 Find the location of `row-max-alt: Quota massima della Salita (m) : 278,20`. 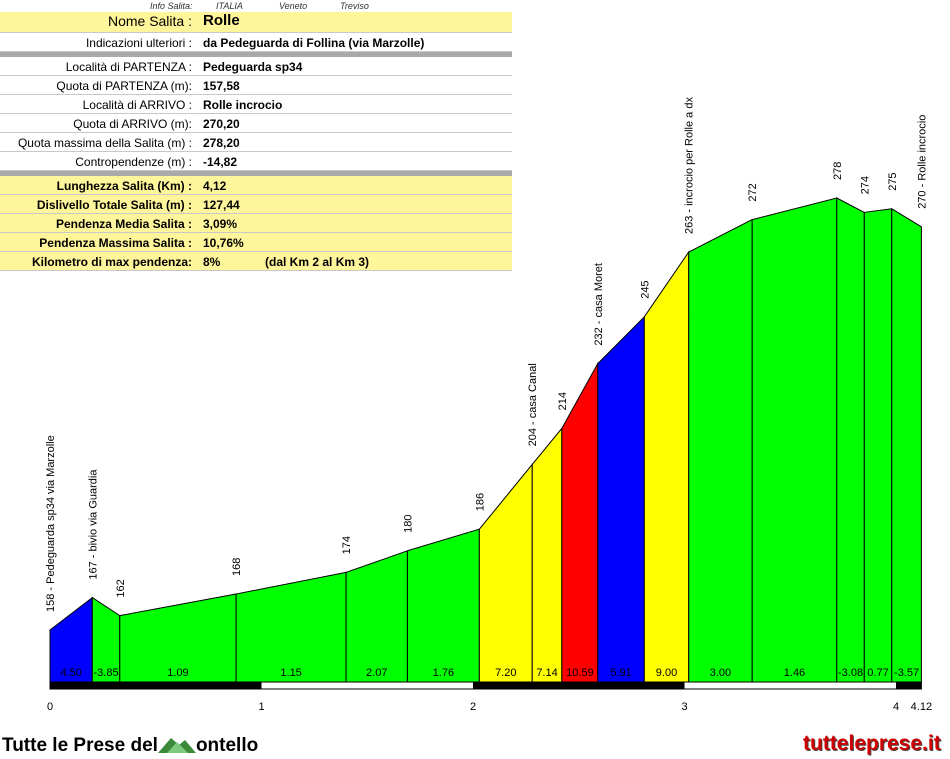

row-max-alt: Quota massima della Salita (m) : 278,20 is located at coordinates (256, 142).